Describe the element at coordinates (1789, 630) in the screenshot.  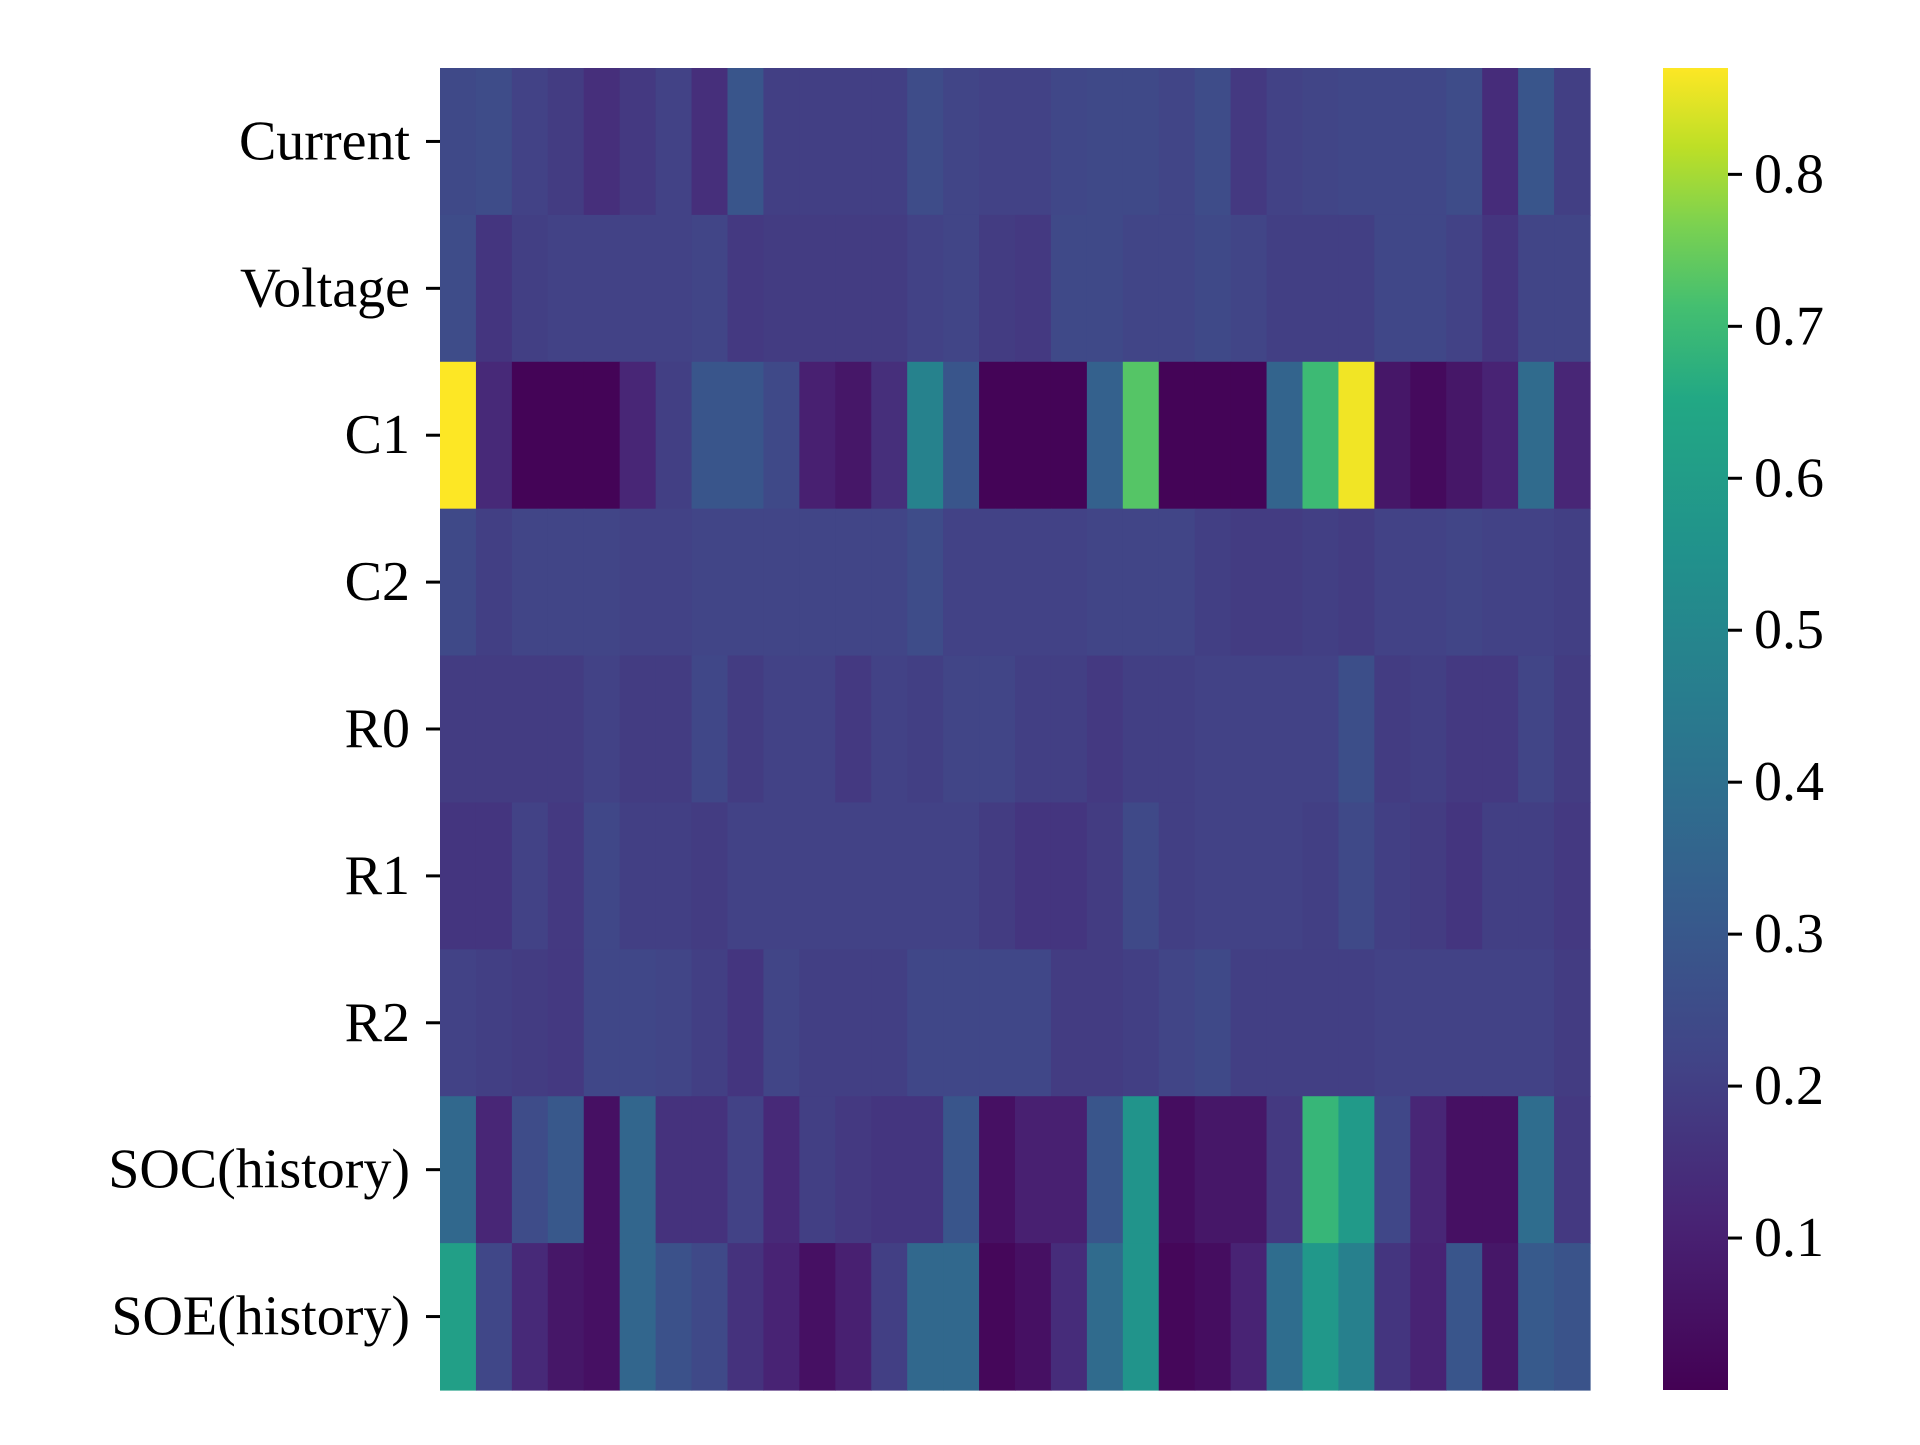
I see `colorbar-tick-label: 0.5` at that location.